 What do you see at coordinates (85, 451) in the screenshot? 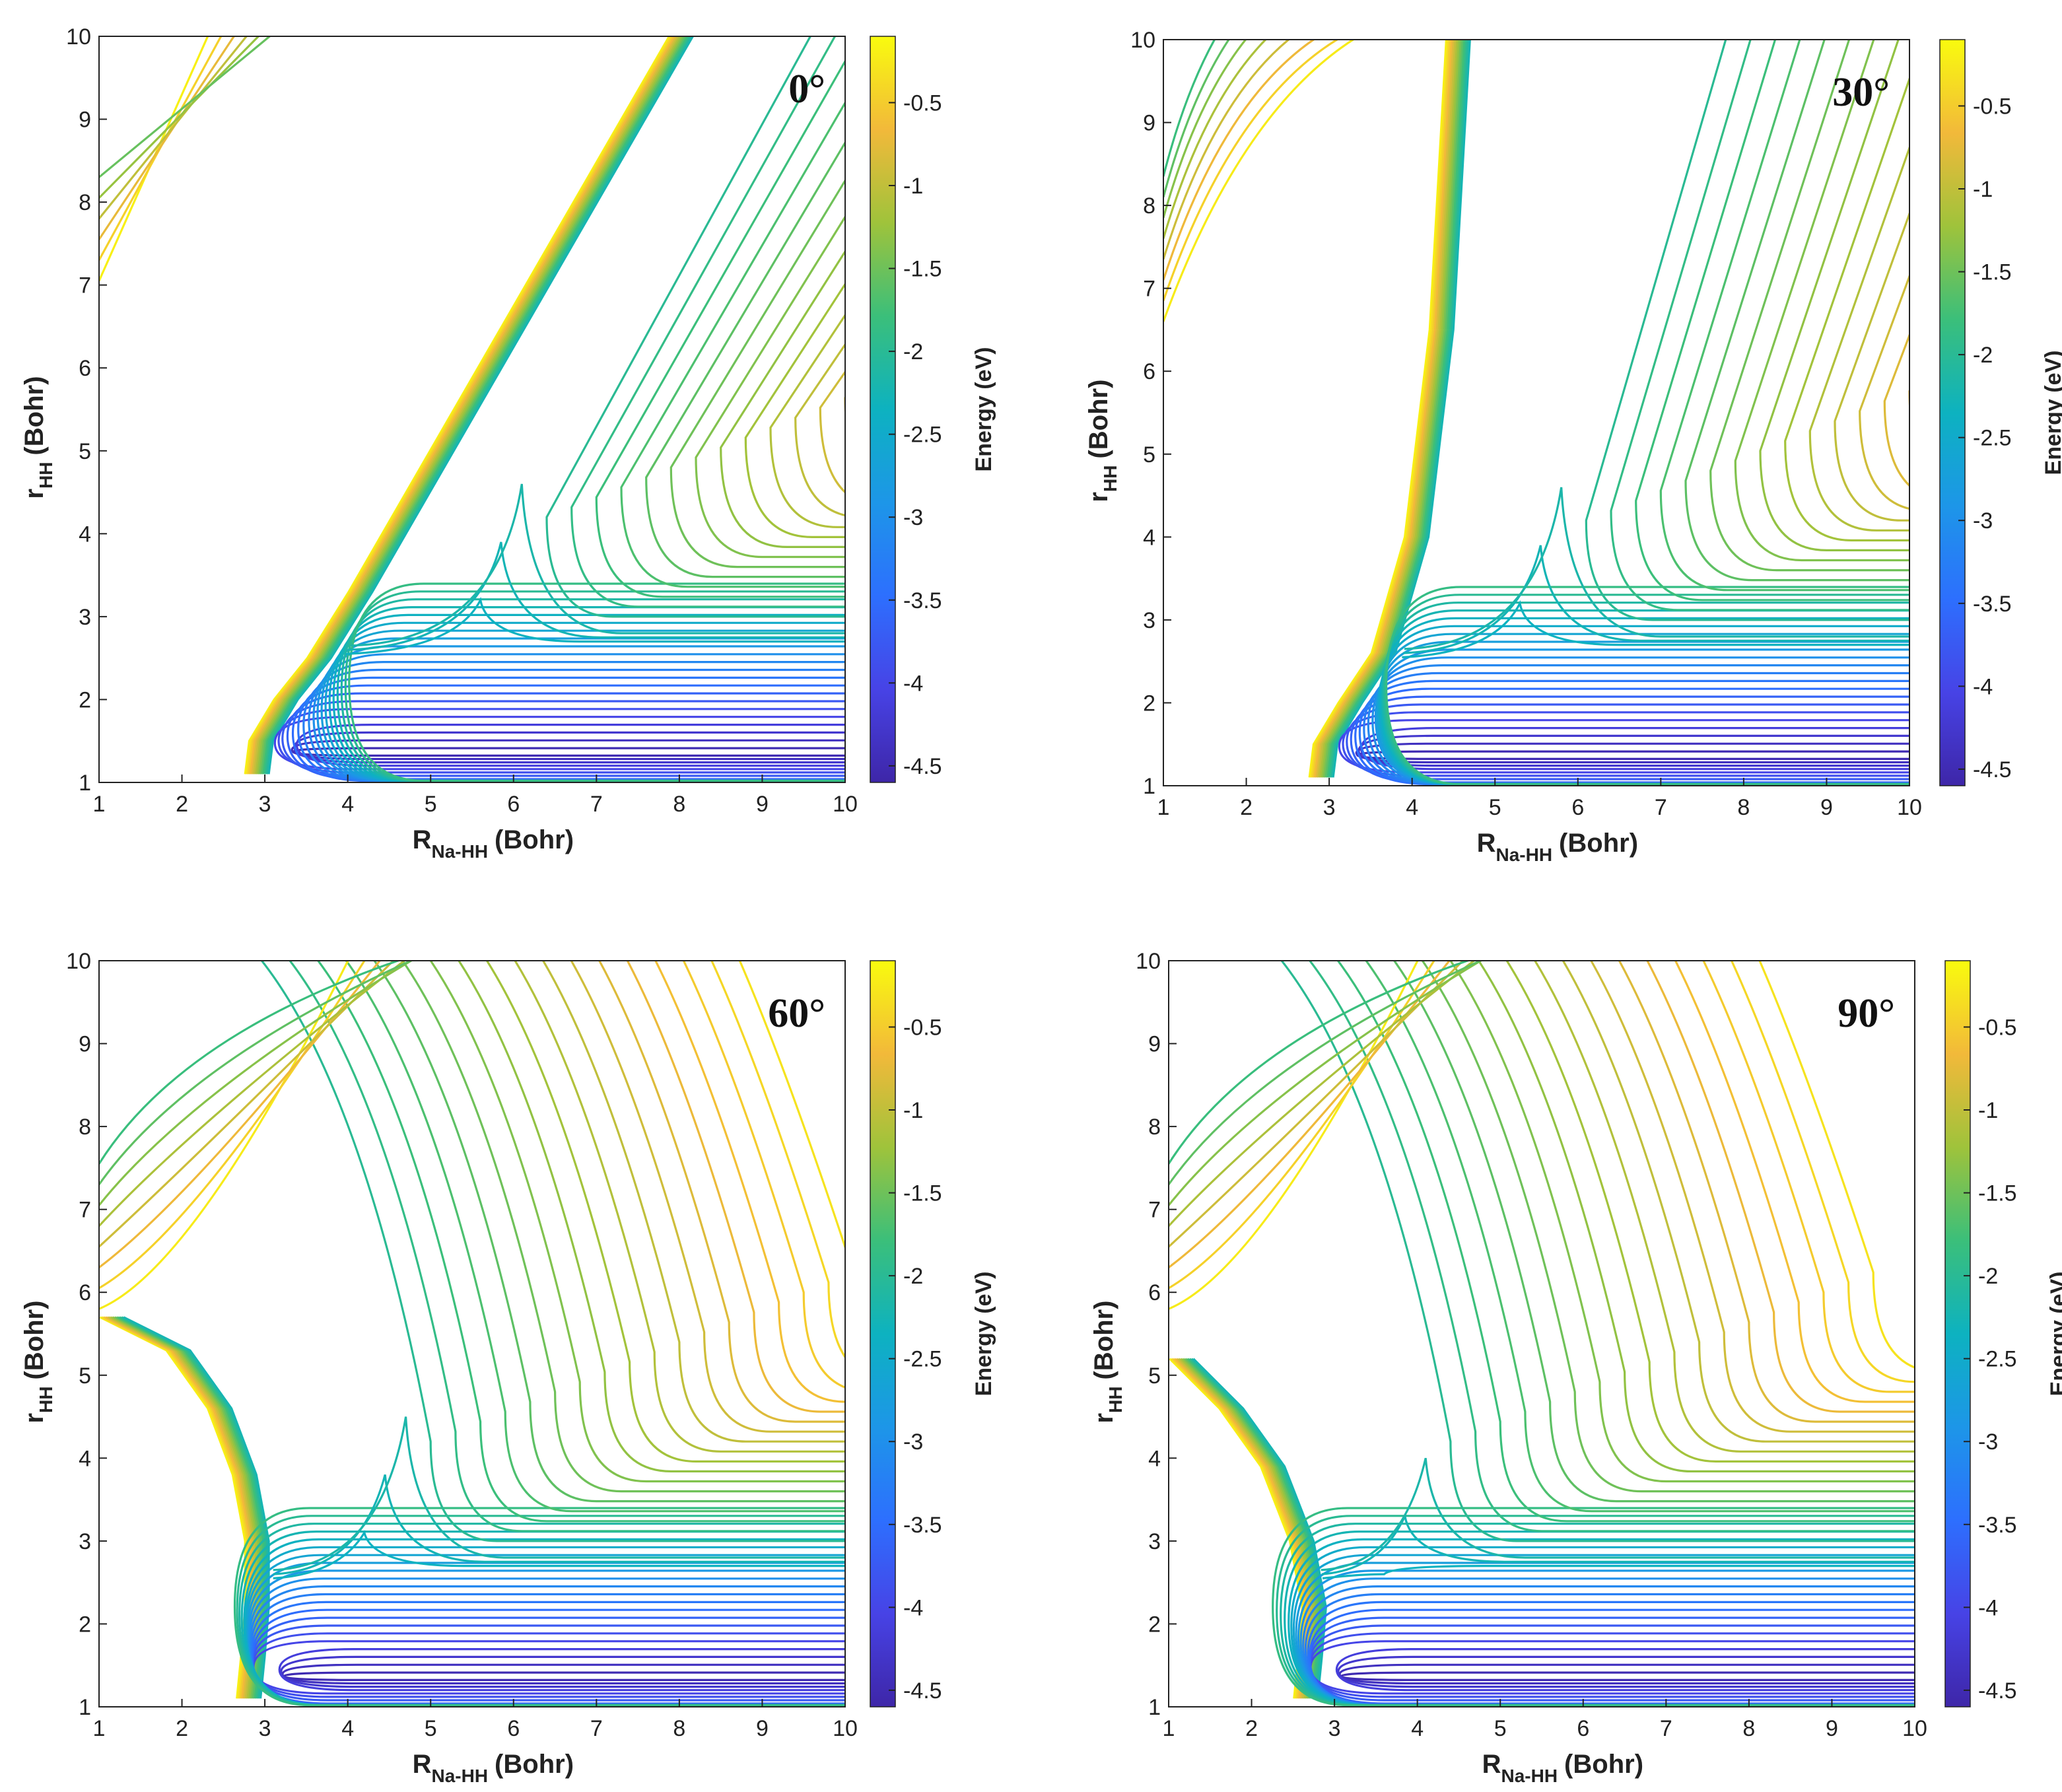
I see `y-tick-label: 5` at bounding box center [85, 451].